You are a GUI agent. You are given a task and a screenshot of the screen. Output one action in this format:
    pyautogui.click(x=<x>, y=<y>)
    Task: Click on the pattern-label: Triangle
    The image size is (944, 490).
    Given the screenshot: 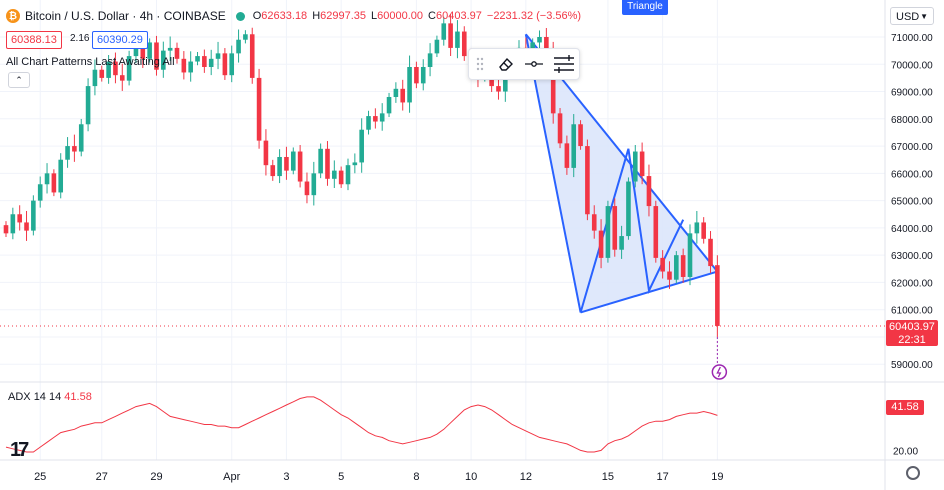 What is the action you would take?
    pyautogui.click(x=645, y=7)
    